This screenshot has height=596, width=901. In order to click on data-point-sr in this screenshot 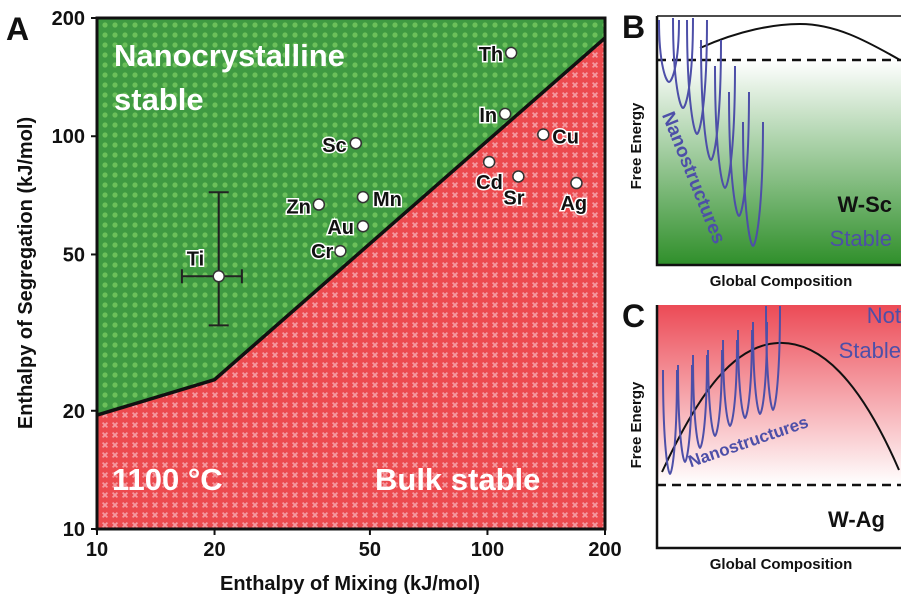, I will do `click(518, 176)`.